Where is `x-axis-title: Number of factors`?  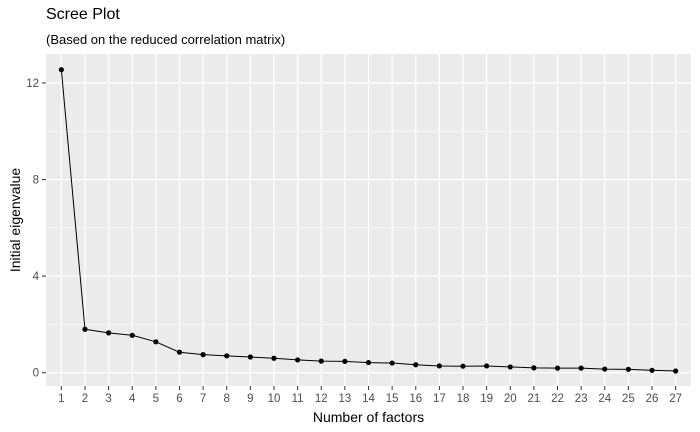 x-axis-title: Number of factors is located at coordinates (368, 417).